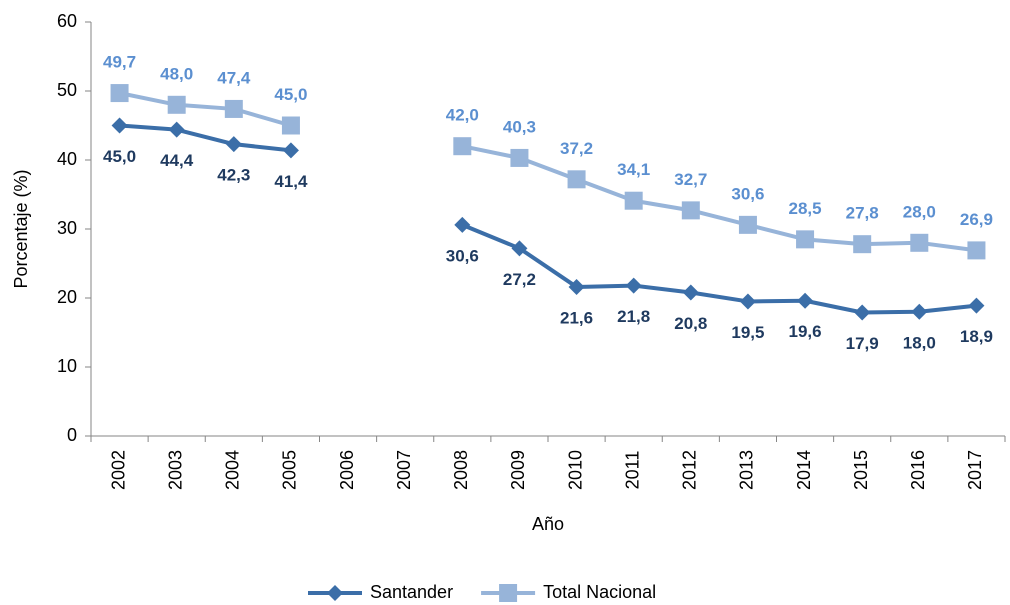 This screenshot has height=605, width=1010. Describe the element at coordinates (347, 470) in the screenshot. I see `x-tick-label: 2006` at that location.